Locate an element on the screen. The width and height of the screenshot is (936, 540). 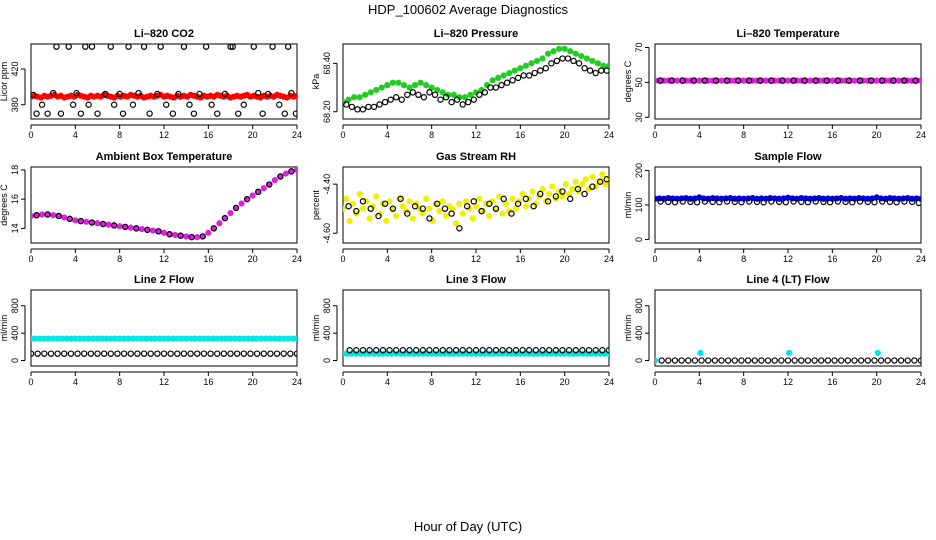
y-tick-label: 420 is located at coordinates (15, 68).